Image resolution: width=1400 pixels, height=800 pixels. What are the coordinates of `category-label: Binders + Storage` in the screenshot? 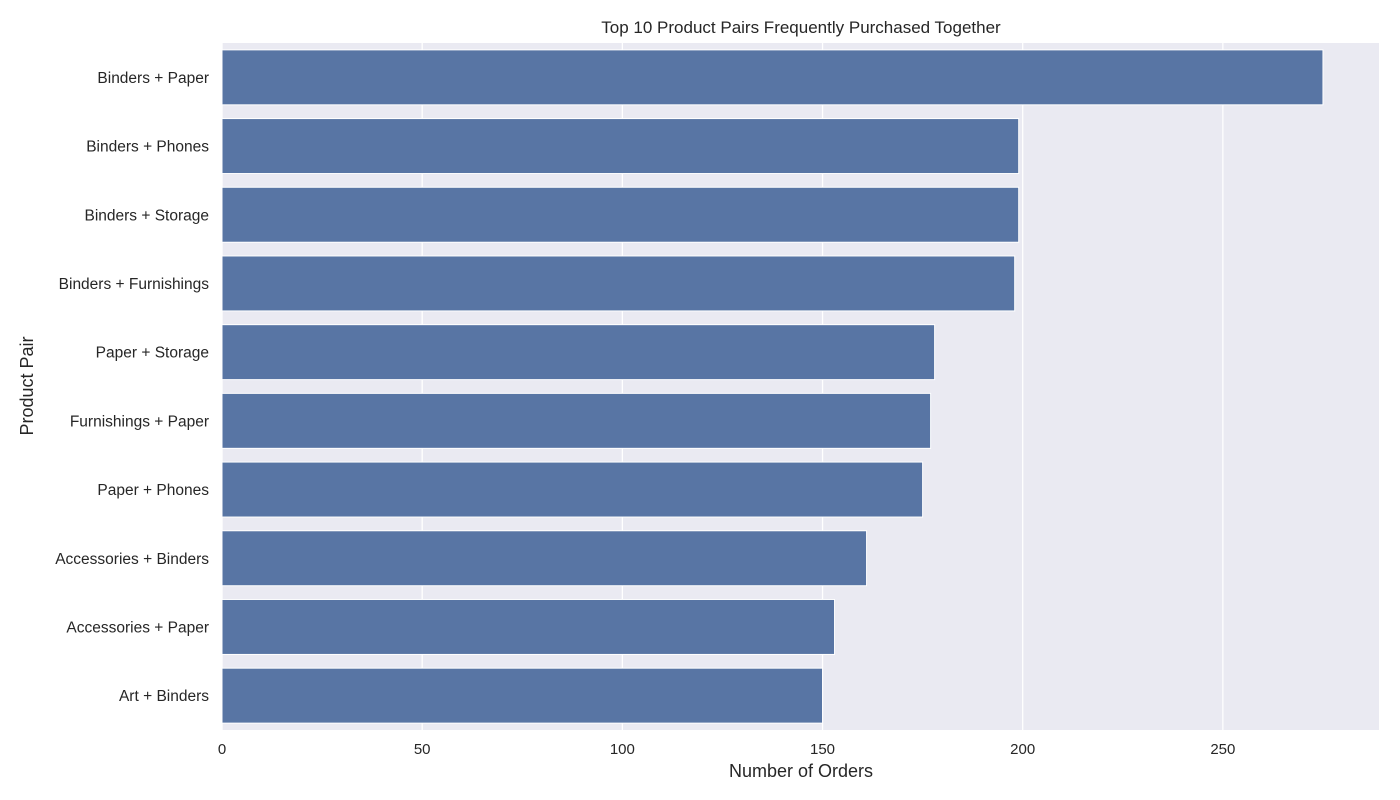 It's located at (146, 215).